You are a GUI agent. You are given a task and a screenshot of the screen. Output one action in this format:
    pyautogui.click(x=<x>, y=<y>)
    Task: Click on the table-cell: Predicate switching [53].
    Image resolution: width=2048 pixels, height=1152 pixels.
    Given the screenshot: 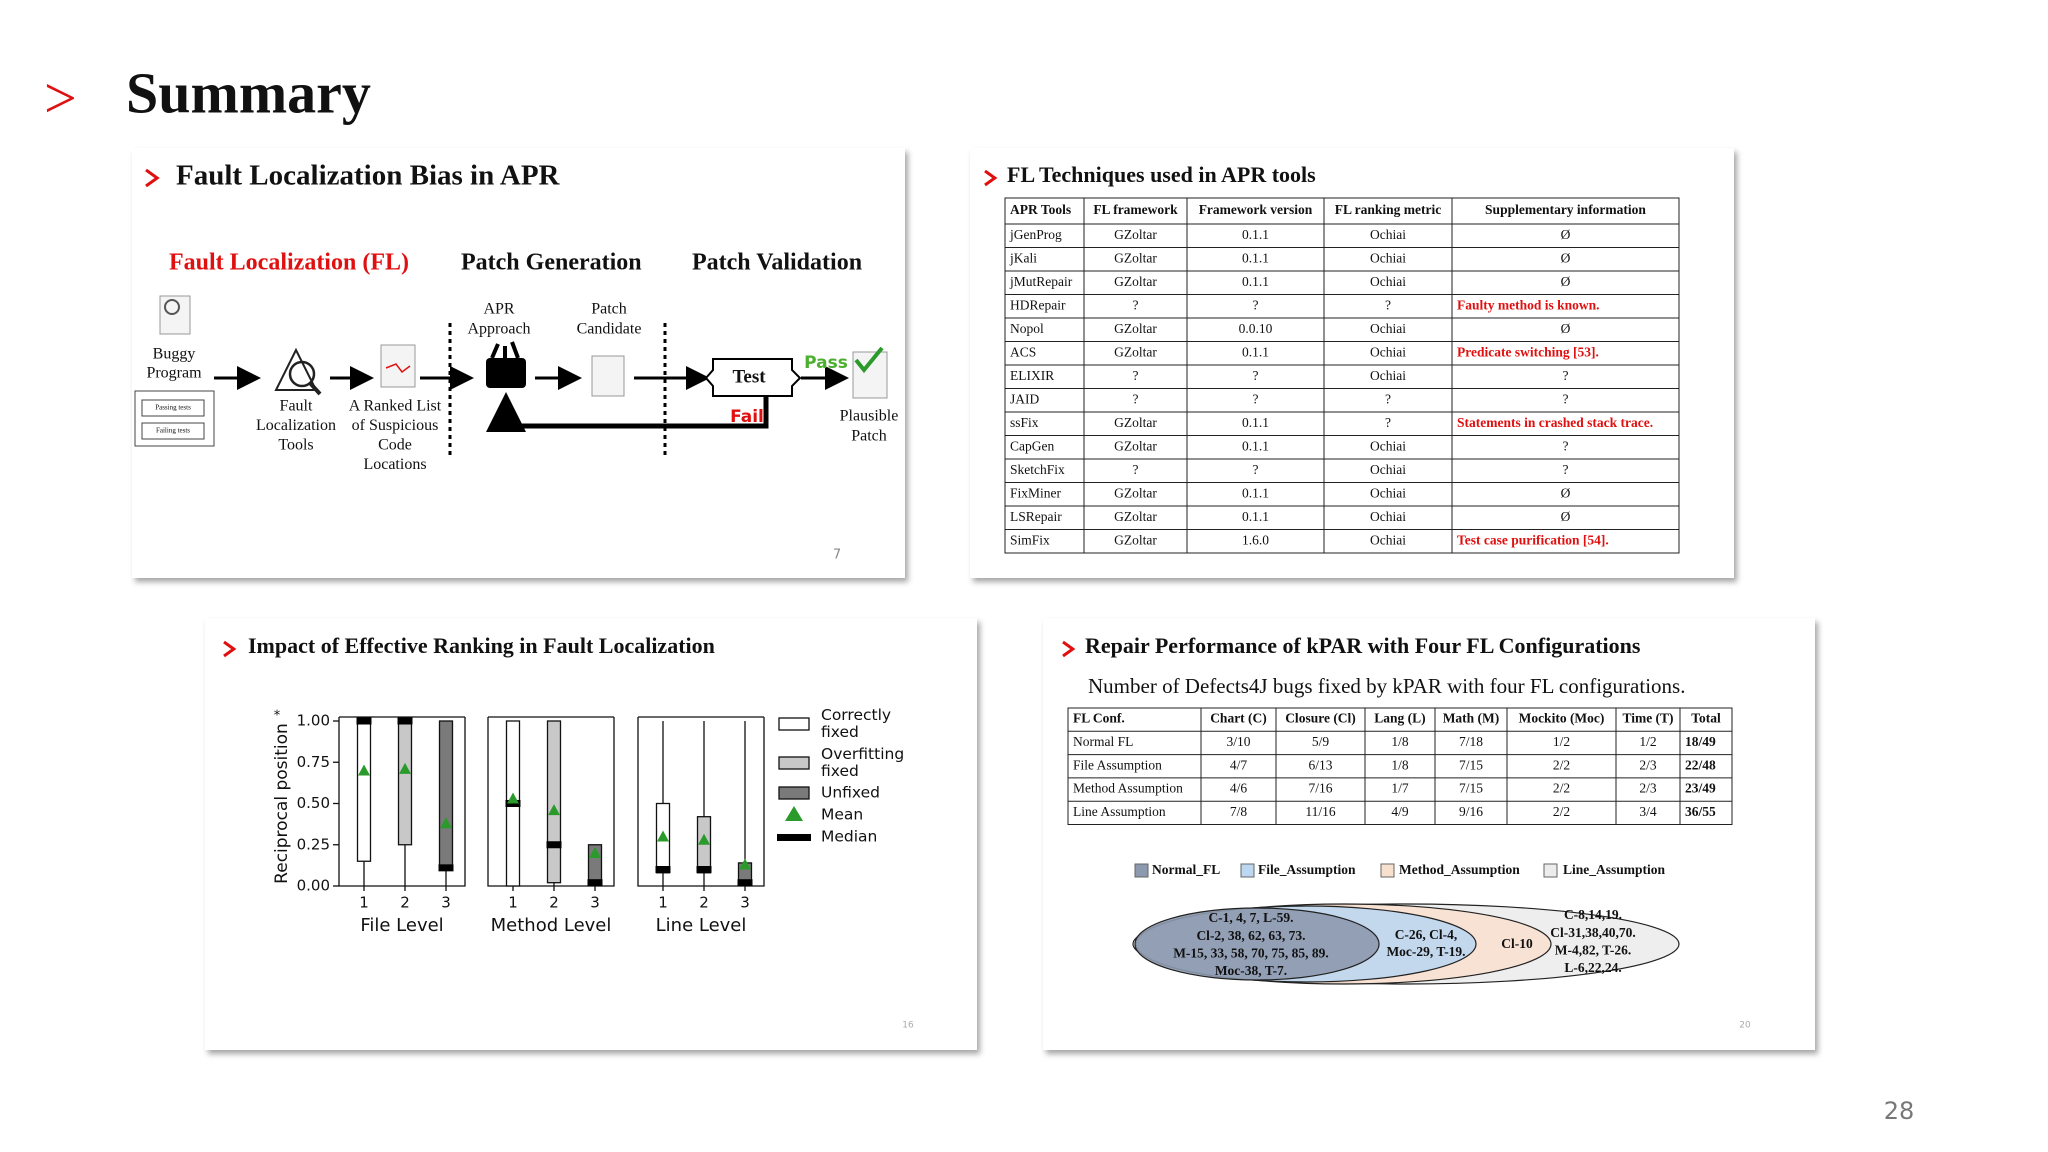 What is the action you would take?
    pyautogui.click(x=1528, y=351)
    